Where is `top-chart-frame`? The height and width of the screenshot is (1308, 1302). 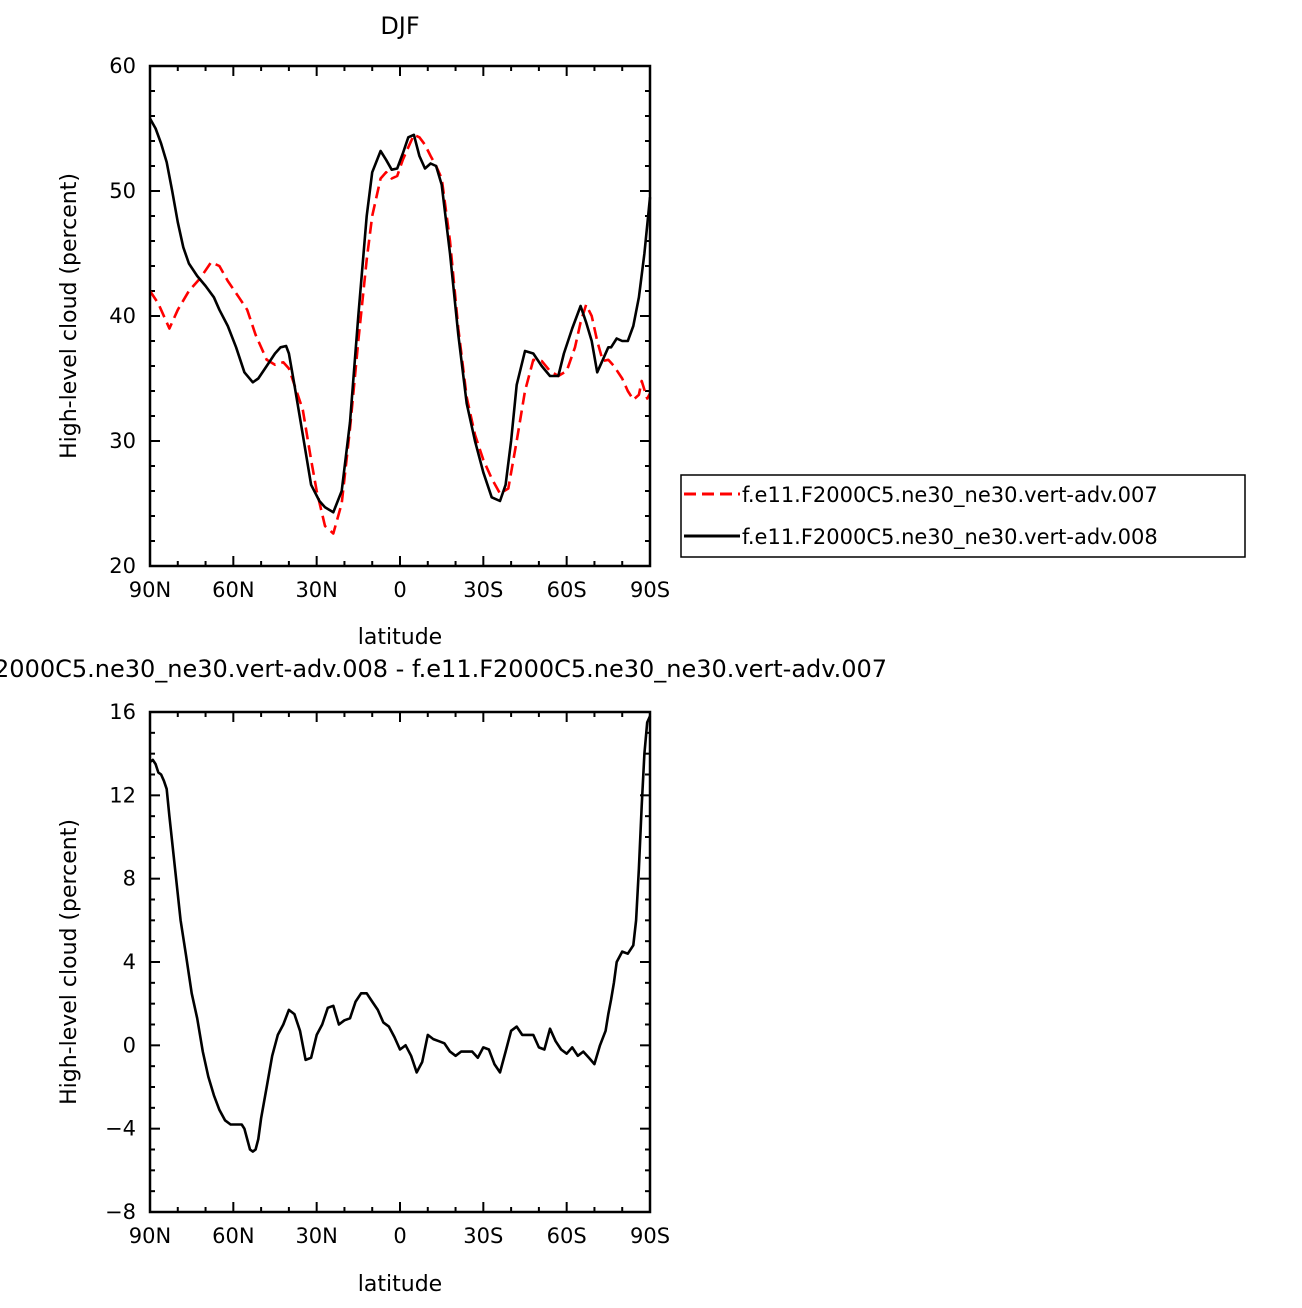
top-chart-frame is located at coordinates (400, 316).